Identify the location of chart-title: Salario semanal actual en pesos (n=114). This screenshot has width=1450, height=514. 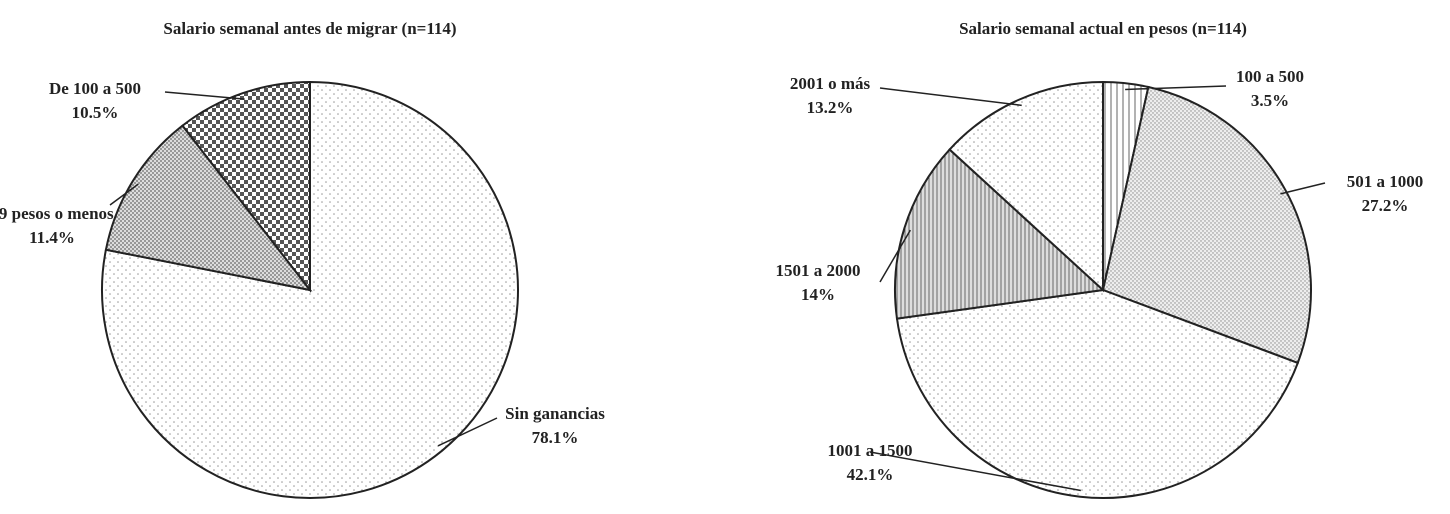
(1103, 28).